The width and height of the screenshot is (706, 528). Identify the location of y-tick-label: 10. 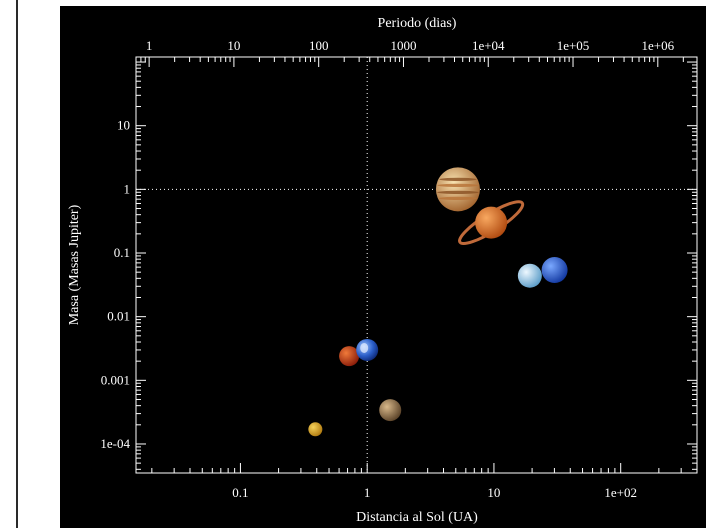
(123, 125).